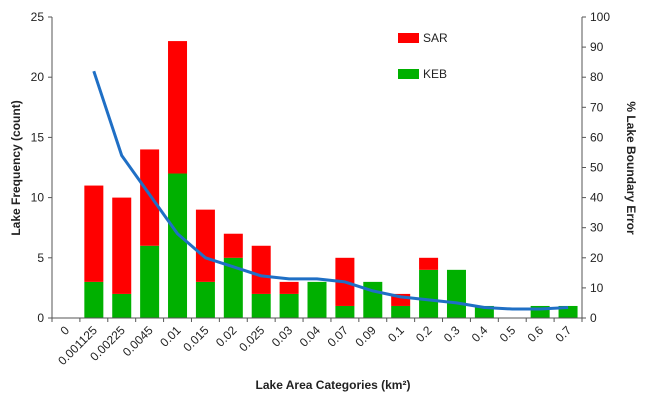  I want to click on y2-tick-label-90: 90, so click(597, 47).